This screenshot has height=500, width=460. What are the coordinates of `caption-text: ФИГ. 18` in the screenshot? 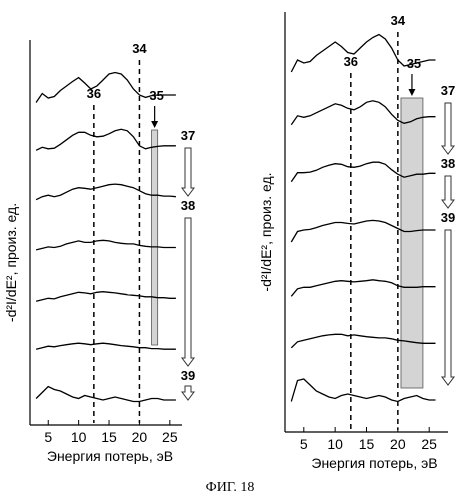 It's located at (230, 487).